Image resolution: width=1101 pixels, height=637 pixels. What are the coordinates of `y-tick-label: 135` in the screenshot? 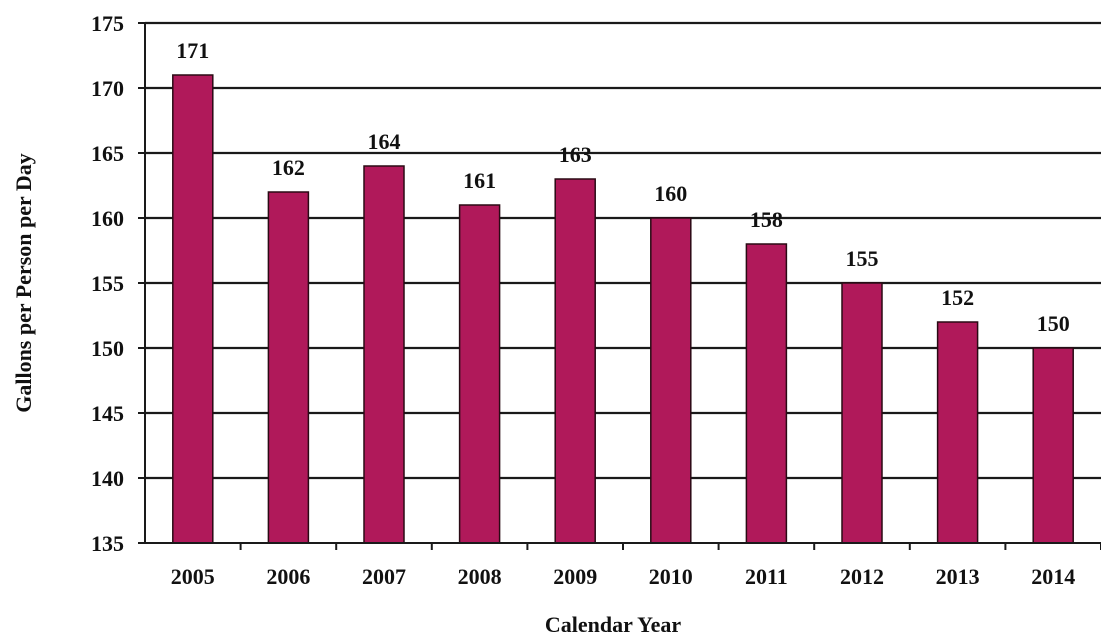 It's located at (107, 543).